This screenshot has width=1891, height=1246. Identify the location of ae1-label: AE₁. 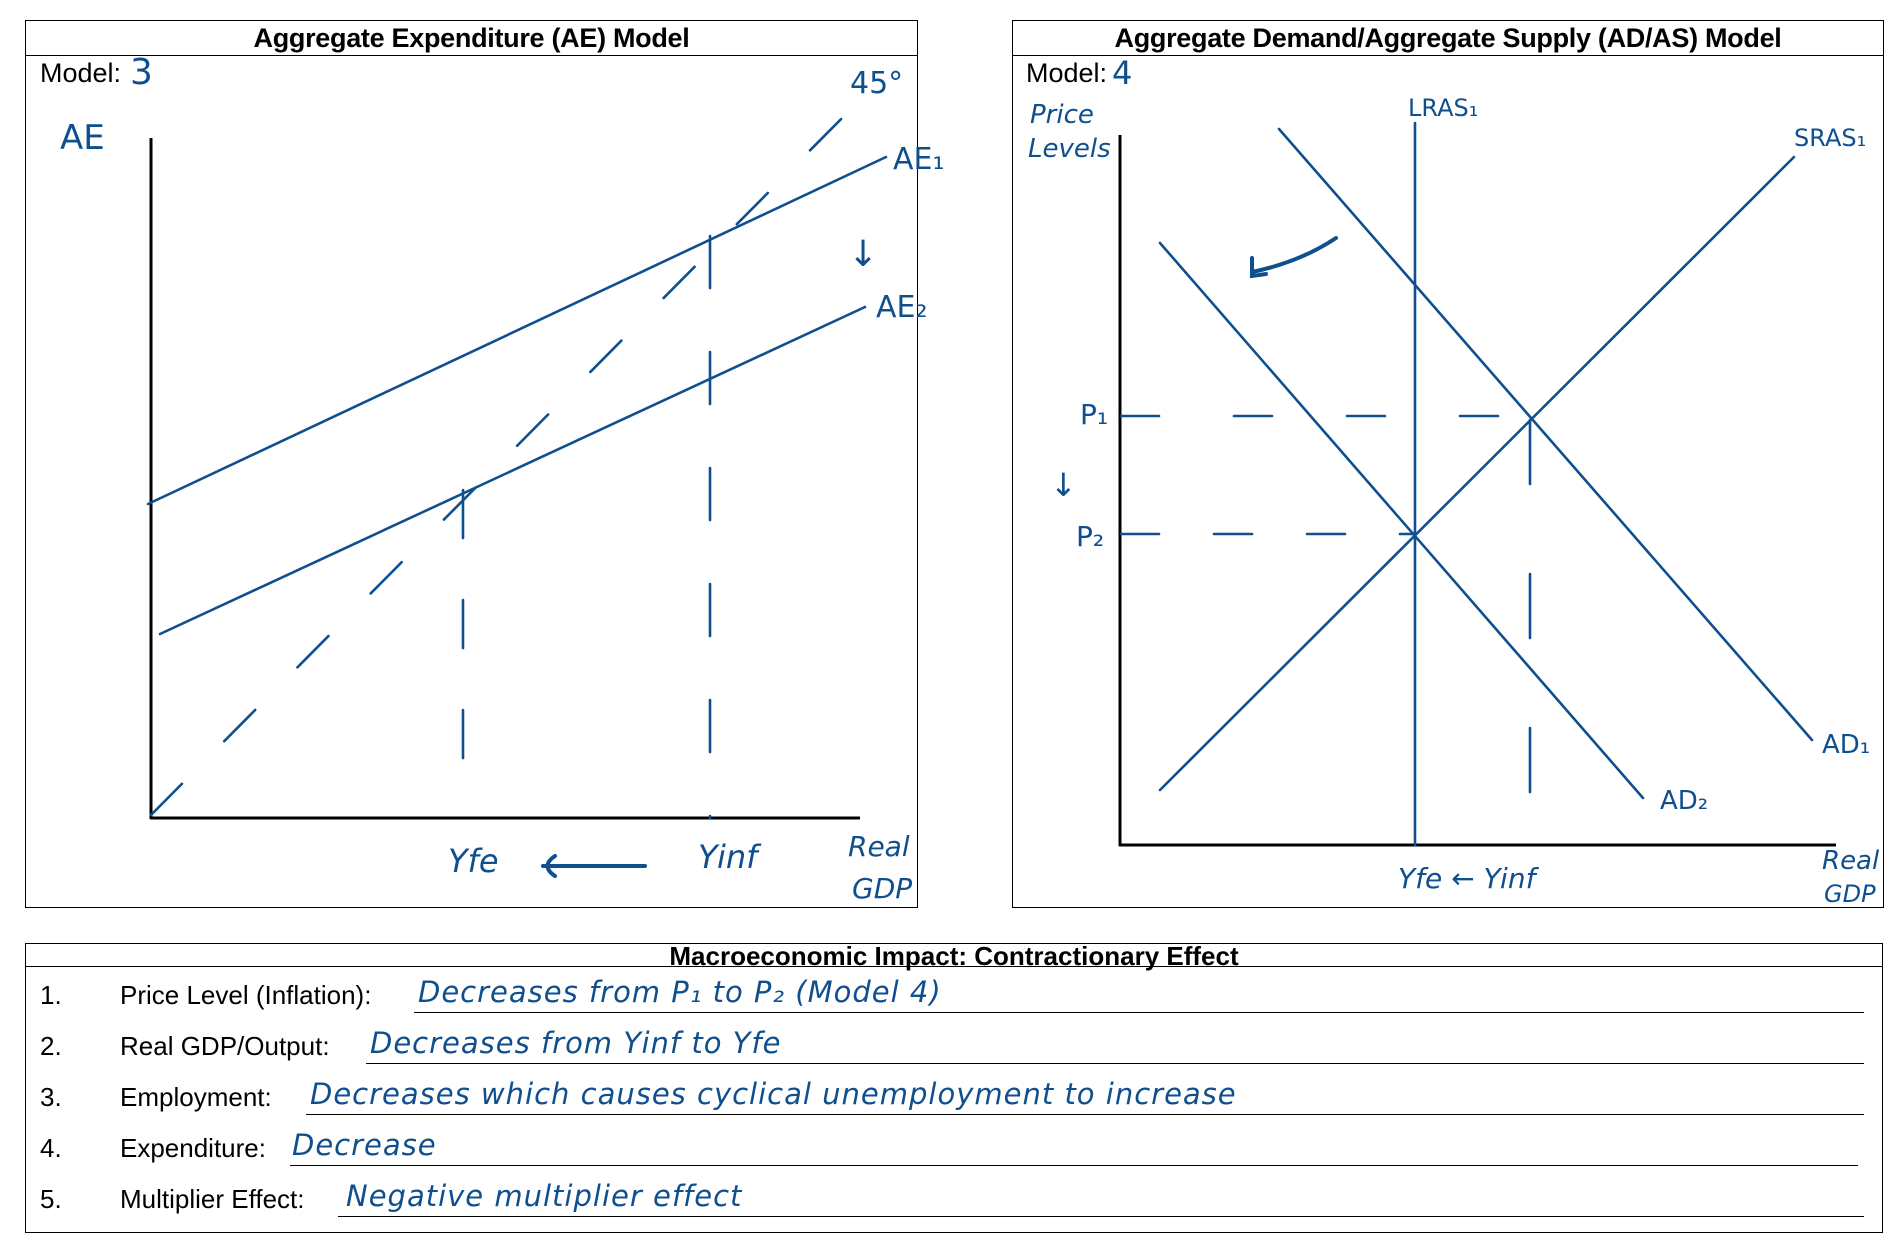
(919, 159).